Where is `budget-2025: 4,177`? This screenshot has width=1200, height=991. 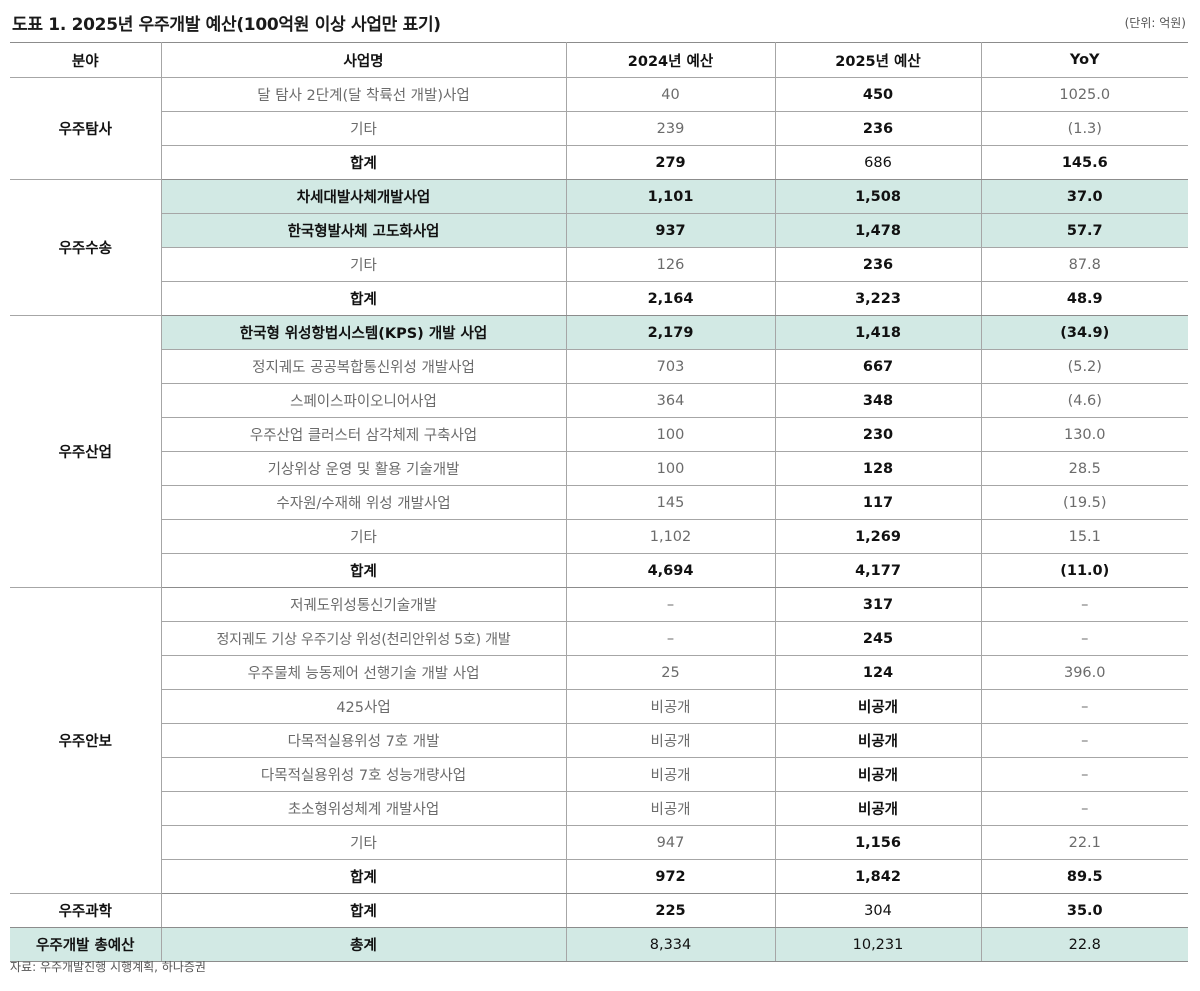 budget-2025: 4,177 is located at coordinates (878, 570).